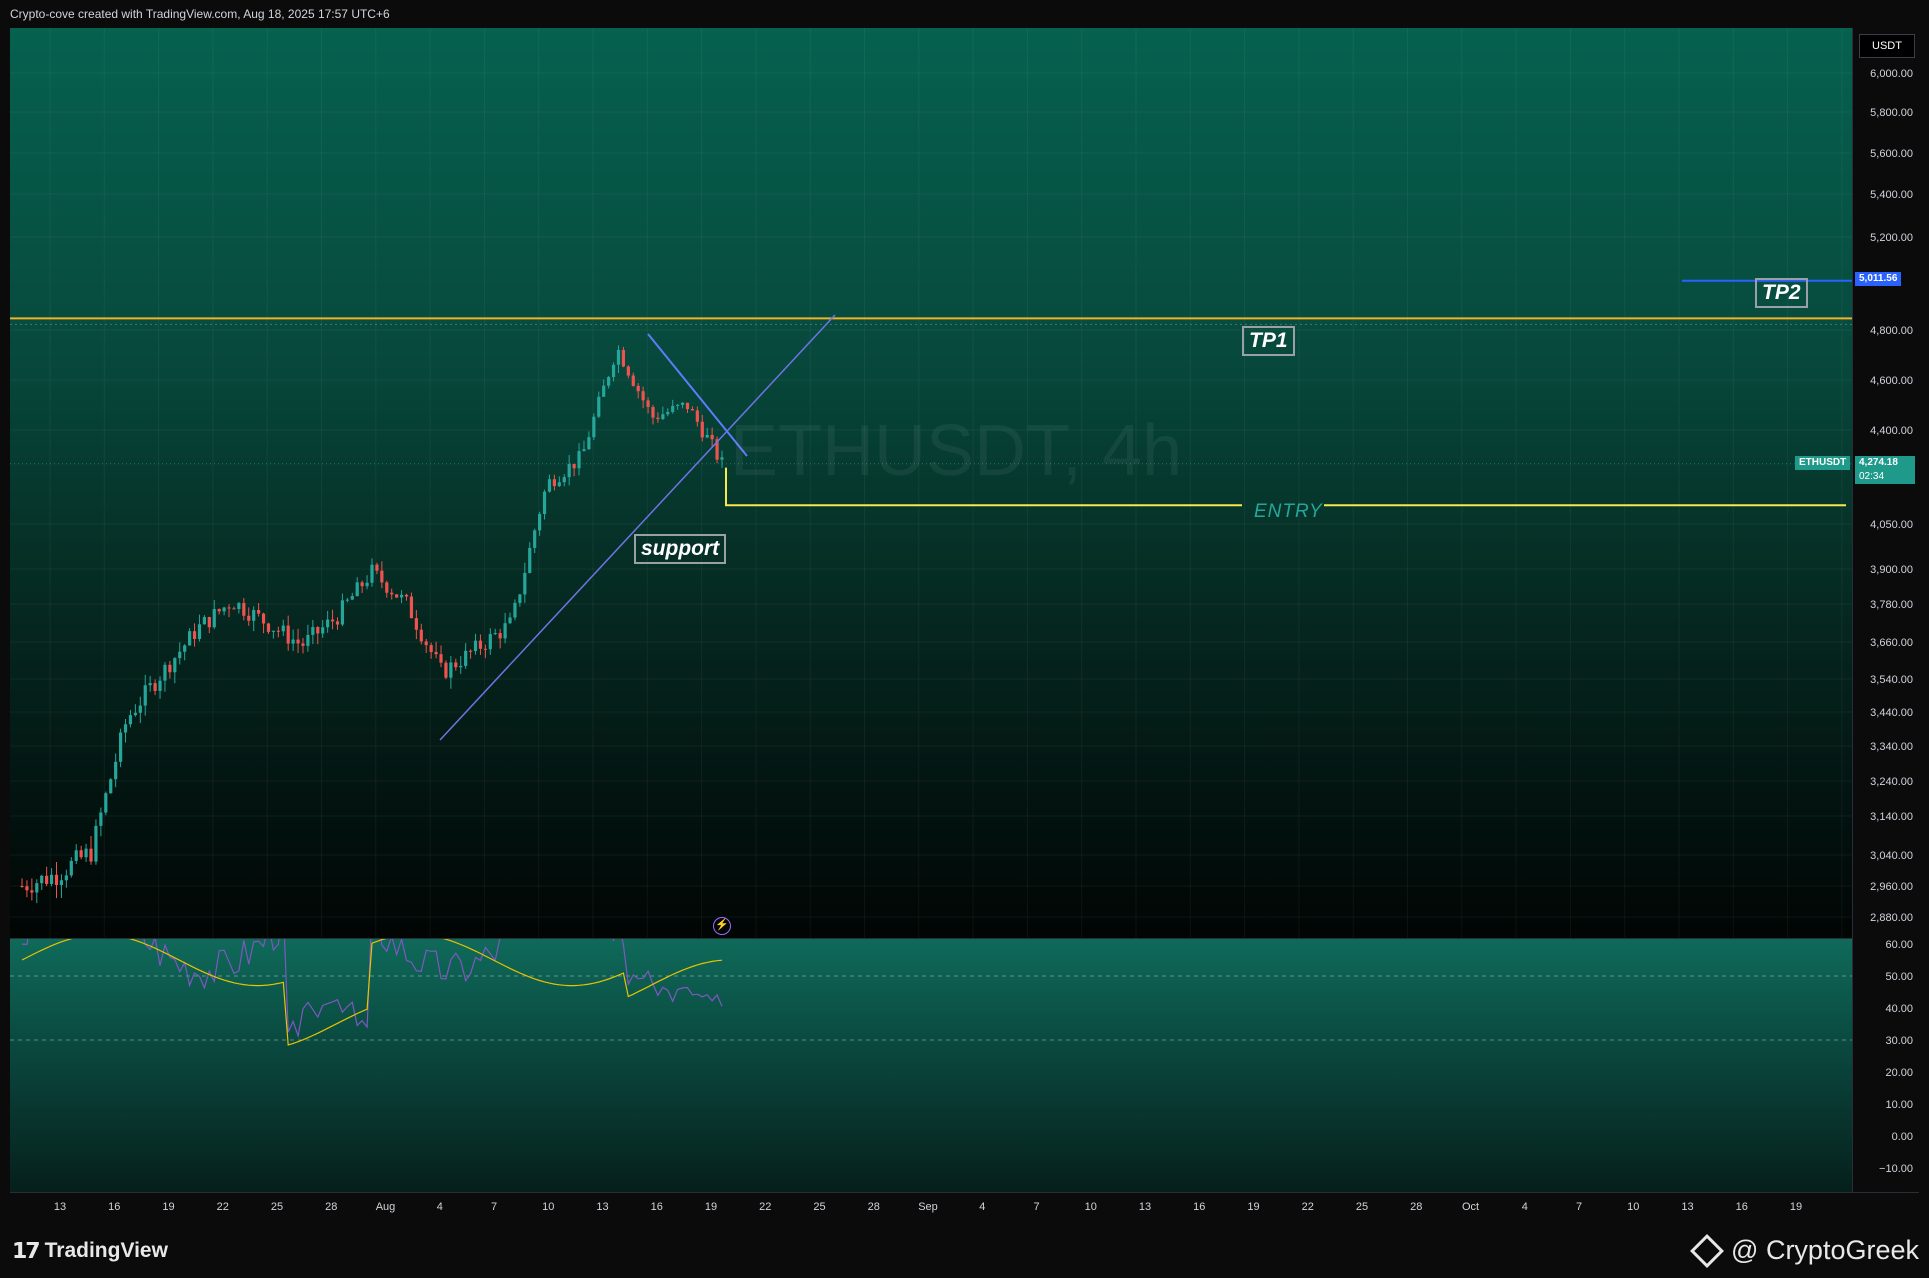 The width and height of the screenshot is (1929, 1278). I want to click on price-tick-label: 5,600.00, so click(1891, 154).